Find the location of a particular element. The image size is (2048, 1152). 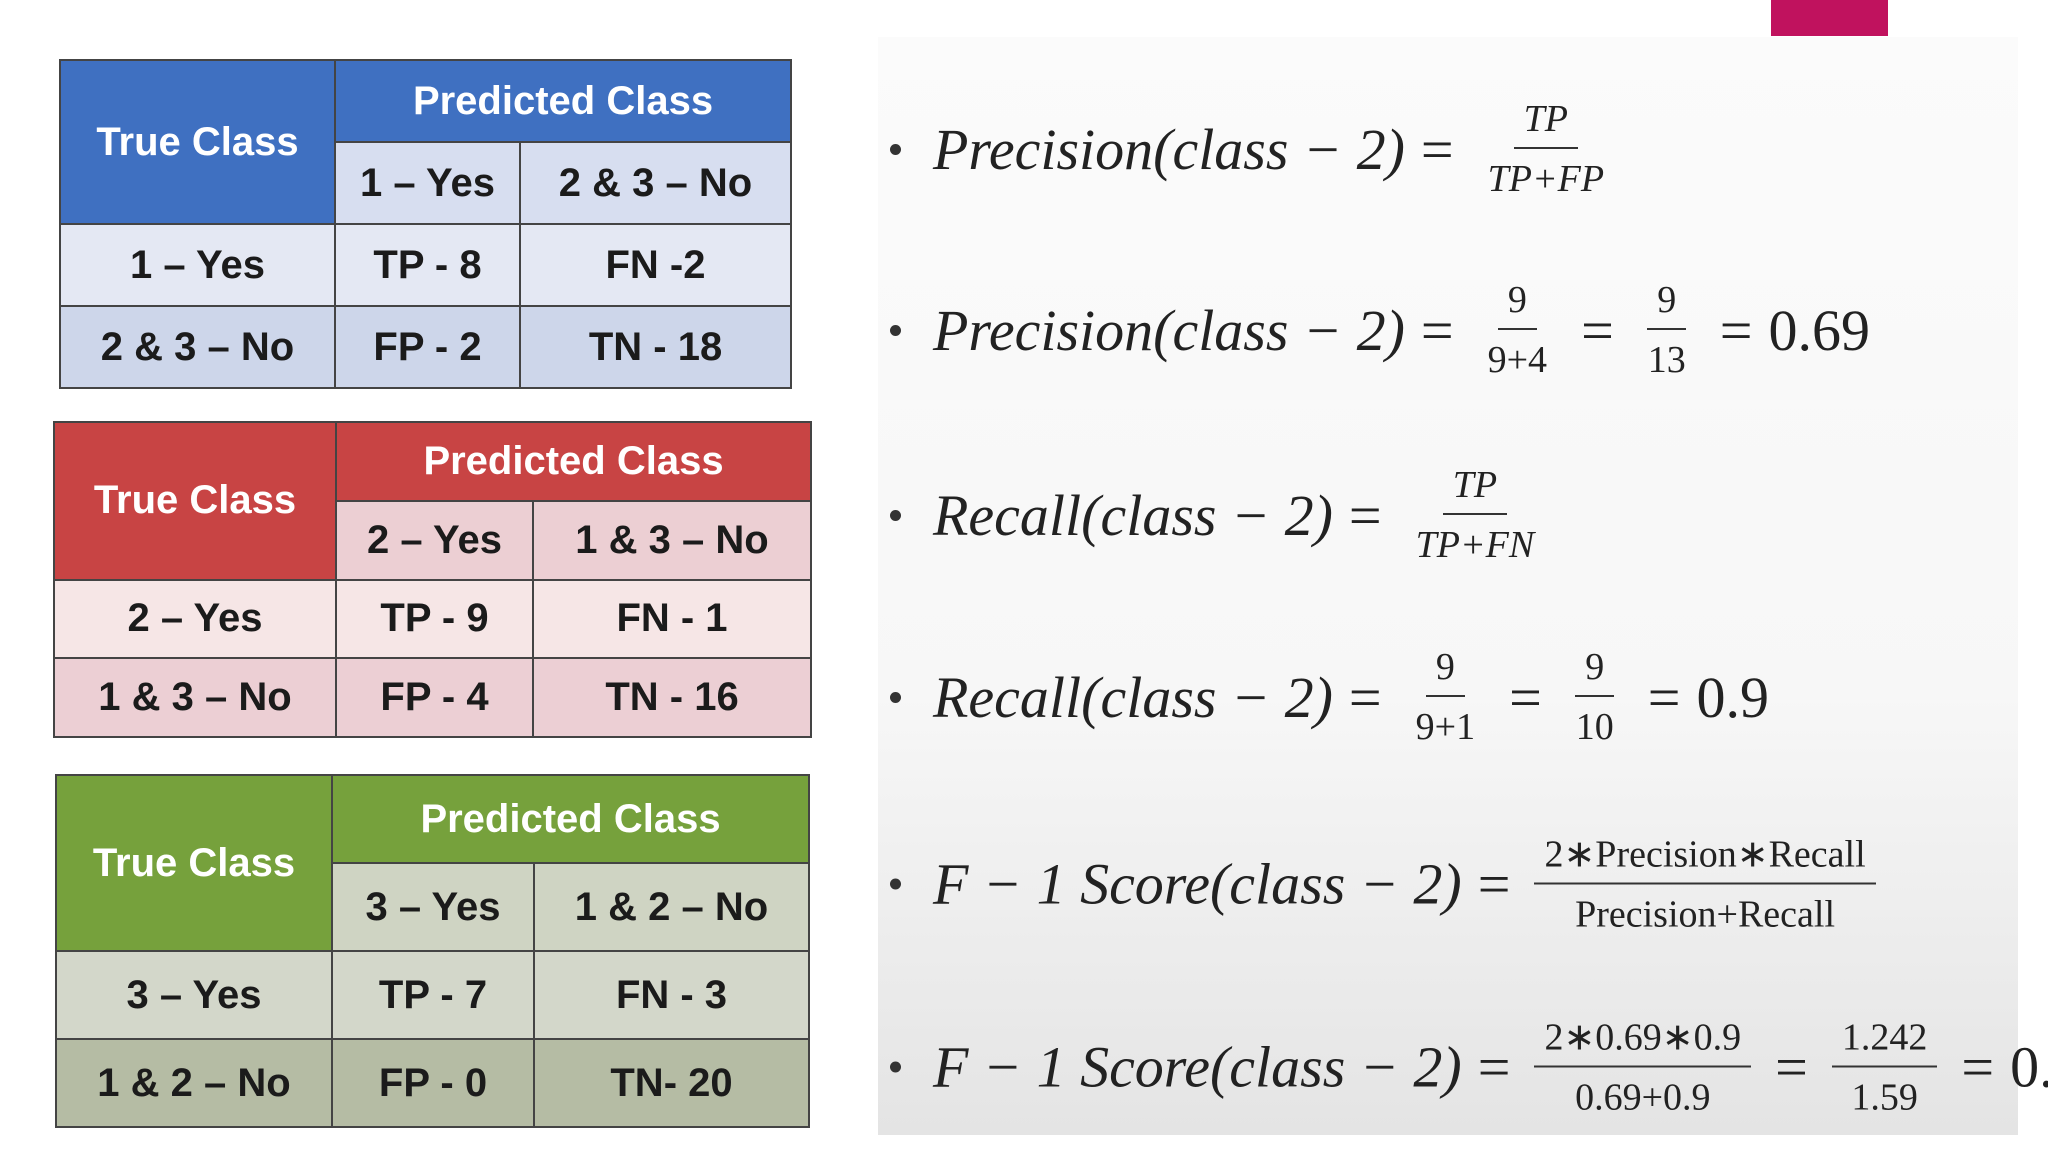

result: 0.9 is located at coordinates (1733, 697).